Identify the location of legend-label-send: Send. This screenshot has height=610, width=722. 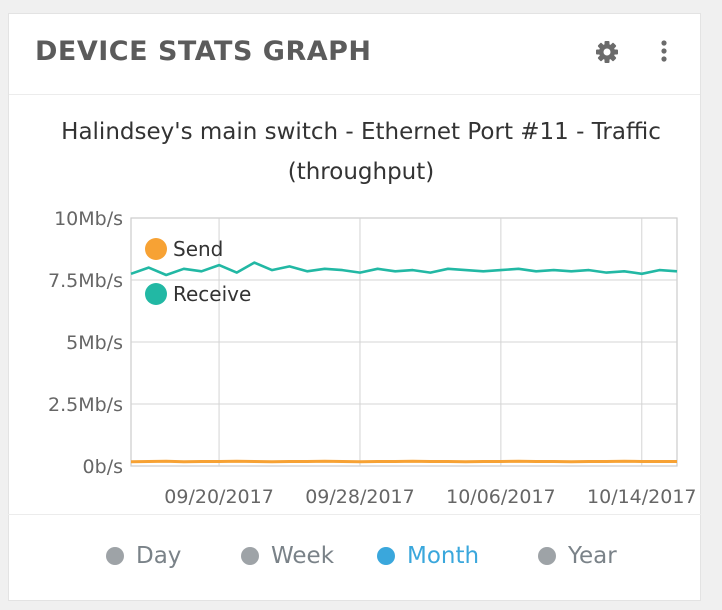
(198, 249).